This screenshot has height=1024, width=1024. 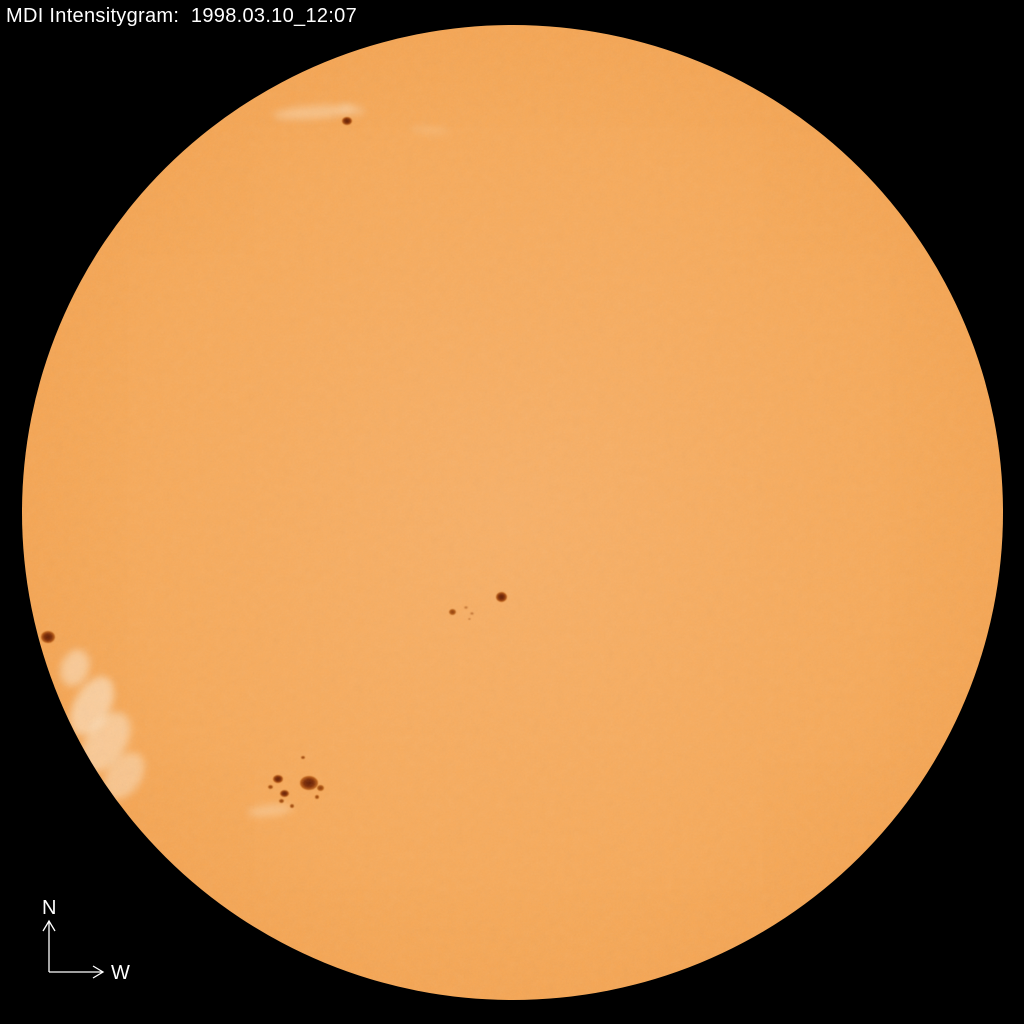 What do you see at coordinates (120, 973) in the screenshot?
I see `compass-west-label: W` at bounding box center [120, 973].